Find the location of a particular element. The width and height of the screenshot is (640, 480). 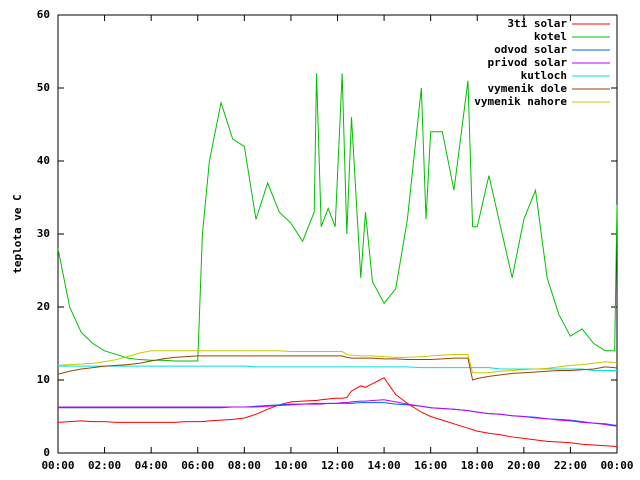

x-tick-label: 06:00 is located at coordinates (197, 465).